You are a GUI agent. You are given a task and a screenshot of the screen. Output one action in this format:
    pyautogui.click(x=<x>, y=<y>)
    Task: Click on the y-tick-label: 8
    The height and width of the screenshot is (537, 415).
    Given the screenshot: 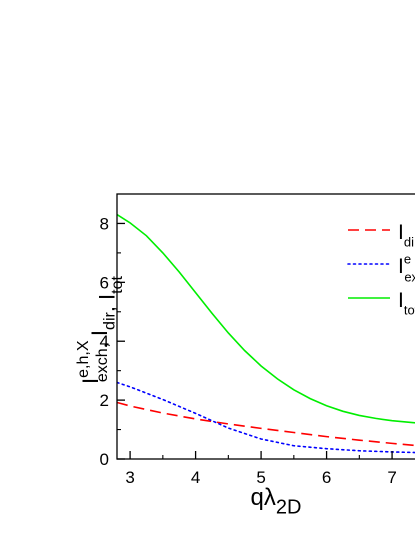 What is the action you would take?
    pyautogui.click(x=104, y=223)
    